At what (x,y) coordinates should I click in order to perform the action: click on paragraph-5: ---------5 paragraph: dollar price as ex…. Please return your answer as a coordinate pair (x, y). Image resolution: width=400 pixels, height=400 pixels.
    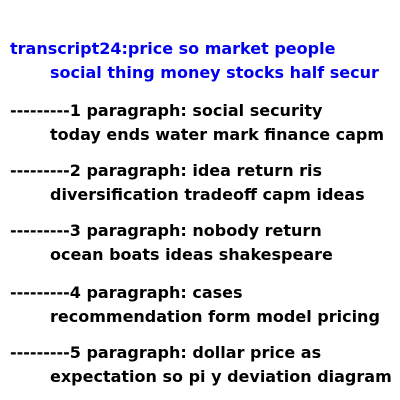
    Looking at the image, I should click on (201, 365).